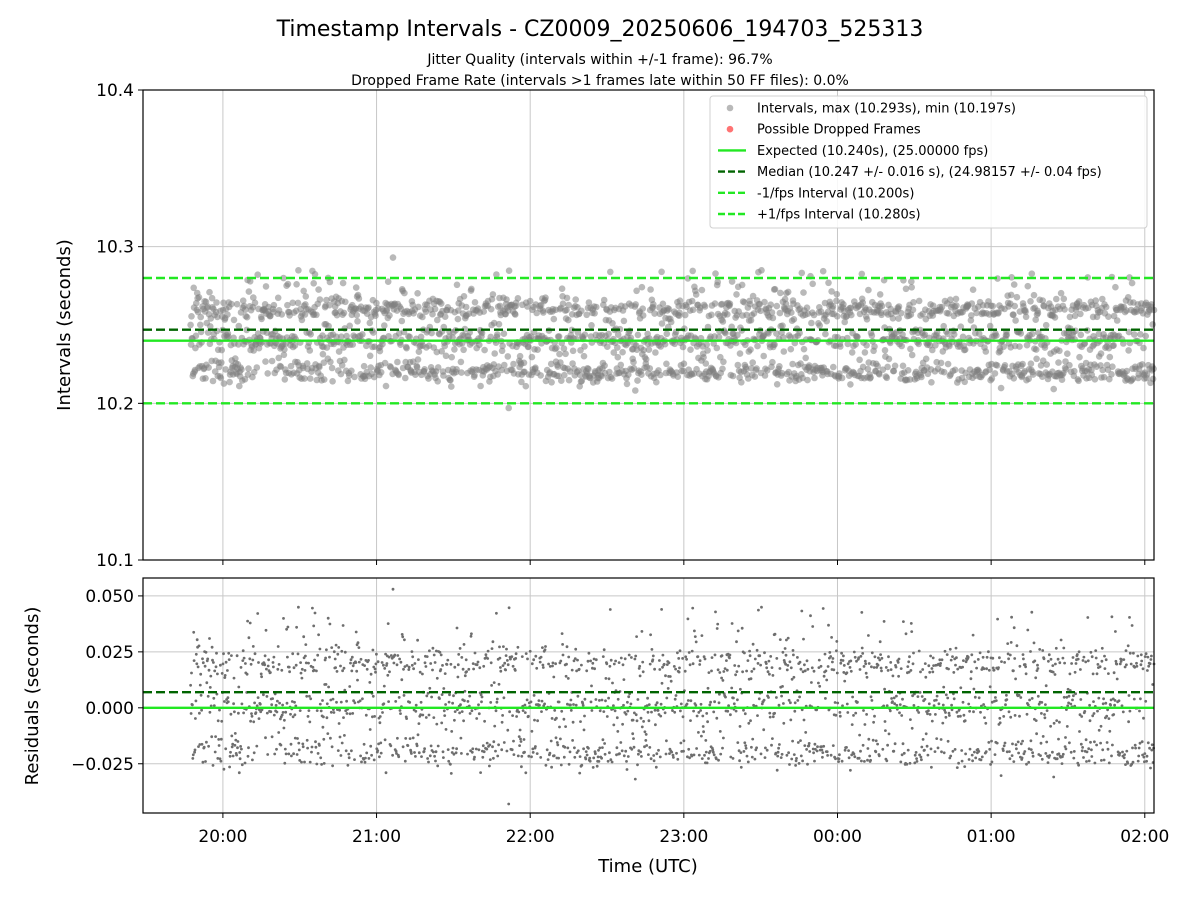 This screenshot has width=1200, height=900. I want to click on interval-reference-lines, so click(648, 340).